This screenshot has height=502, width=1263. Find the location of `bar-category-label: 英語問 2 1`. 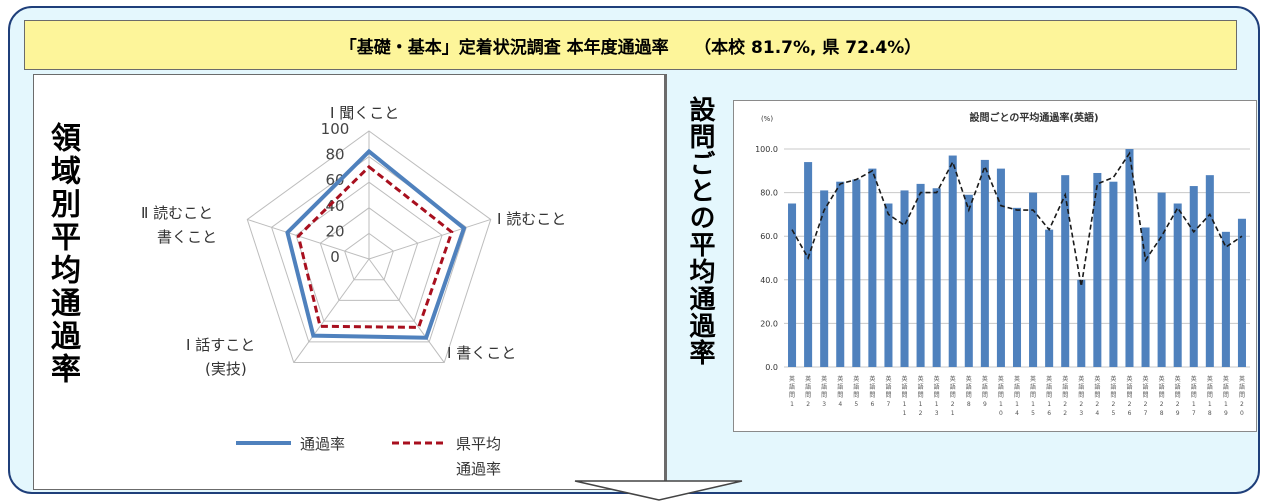

bar-category-label: 英語問 2 1 is located at coordinates (953, 396).